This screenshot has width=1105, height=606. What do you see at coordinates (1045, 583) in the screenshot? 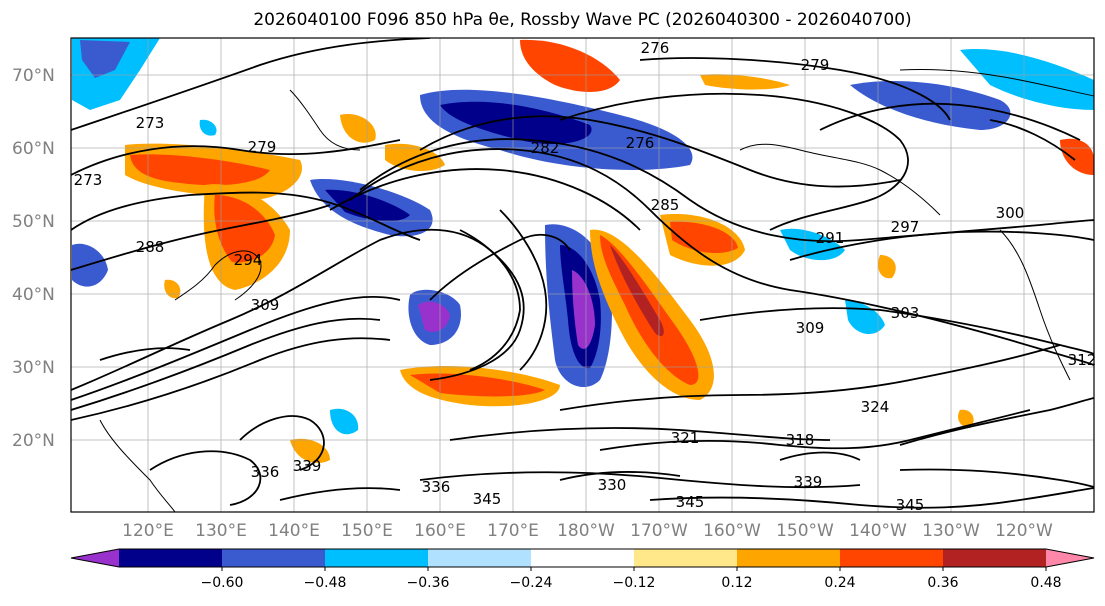
I see `colorbar-tick-label: 0.48` at bounding box center [1045, 583].